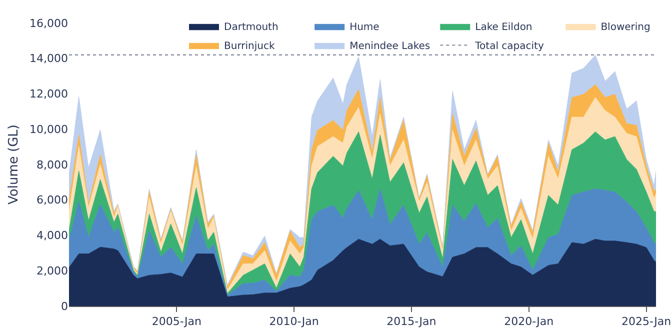 The width and height of the screenshot is (672, 336). What do you see at coordinates (647, 321) in the screenshot?
I see `x-tick-label: 2025-Jan` at bounding box center [647, 321].